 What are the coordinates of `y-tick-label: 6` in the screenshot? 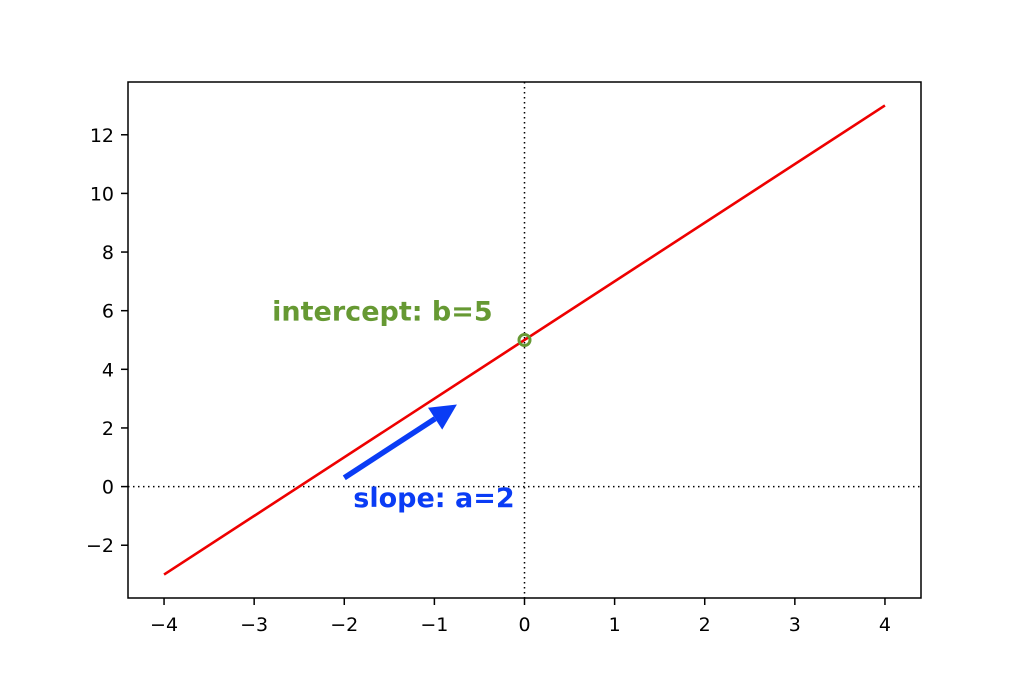 It's located at (108, 312).